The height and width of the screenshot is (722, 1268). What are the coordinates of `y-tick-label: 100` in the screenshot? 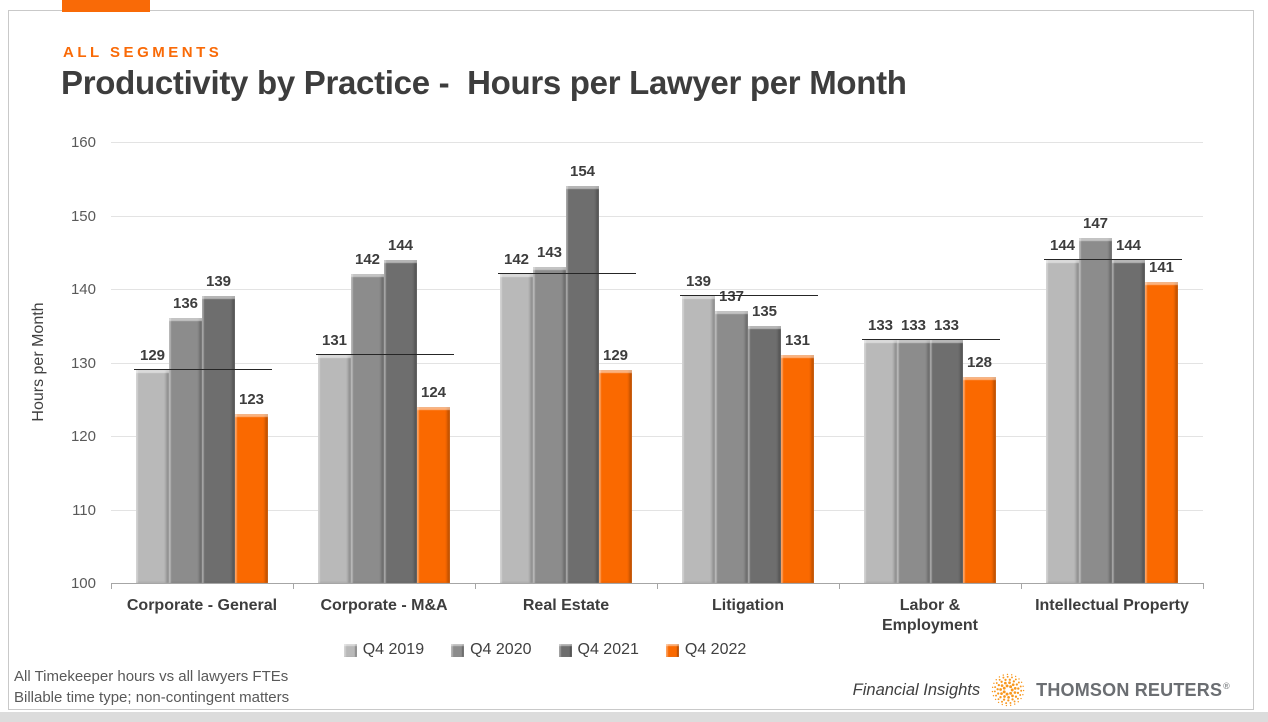 It's located at (83, 583).